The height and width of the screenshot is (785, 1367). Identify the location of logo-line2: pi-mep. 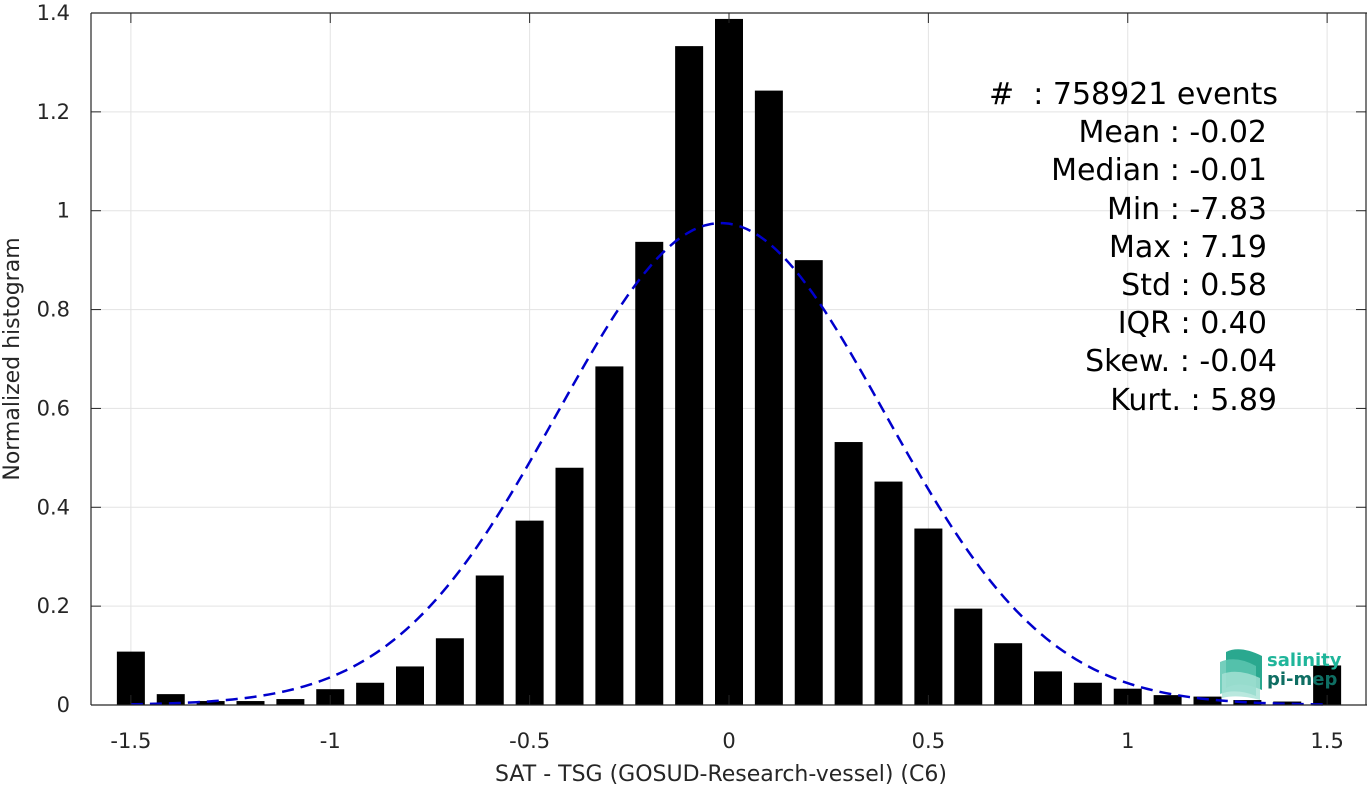
(1302, 679).